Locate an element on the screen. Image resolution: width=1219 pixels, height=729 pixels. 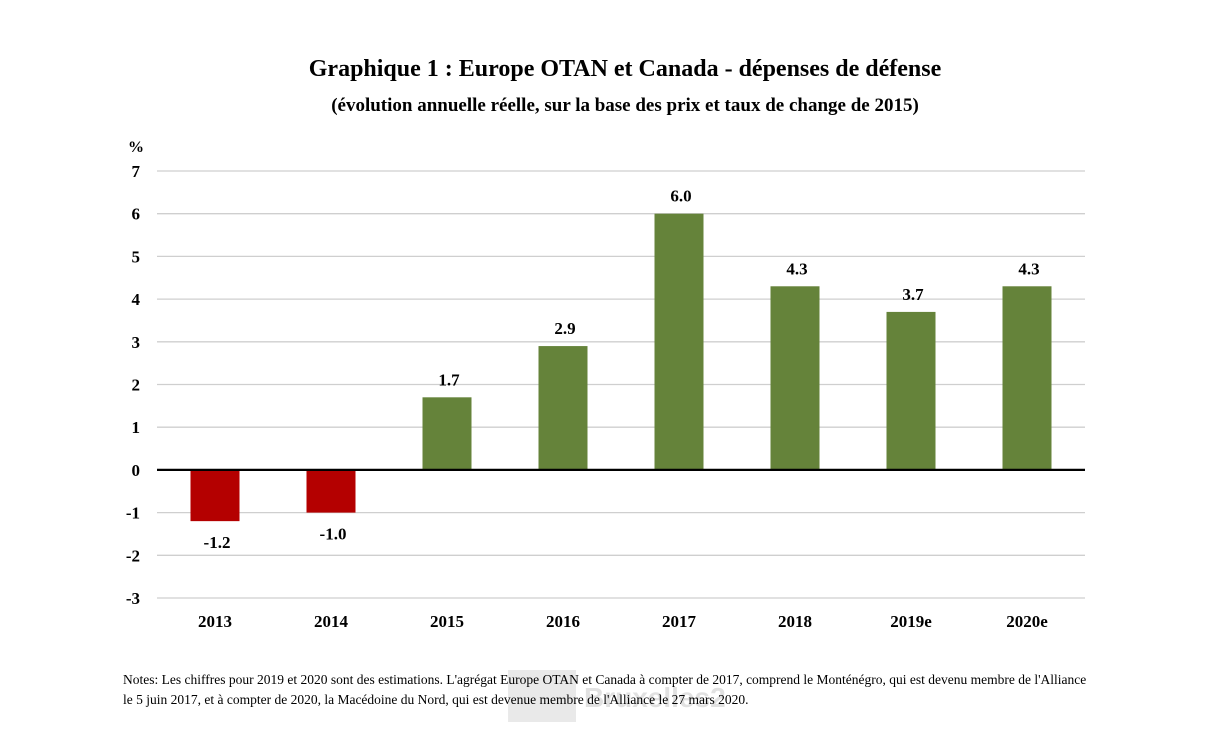
data-label: 3.7 is located at coordinates (913, 294).